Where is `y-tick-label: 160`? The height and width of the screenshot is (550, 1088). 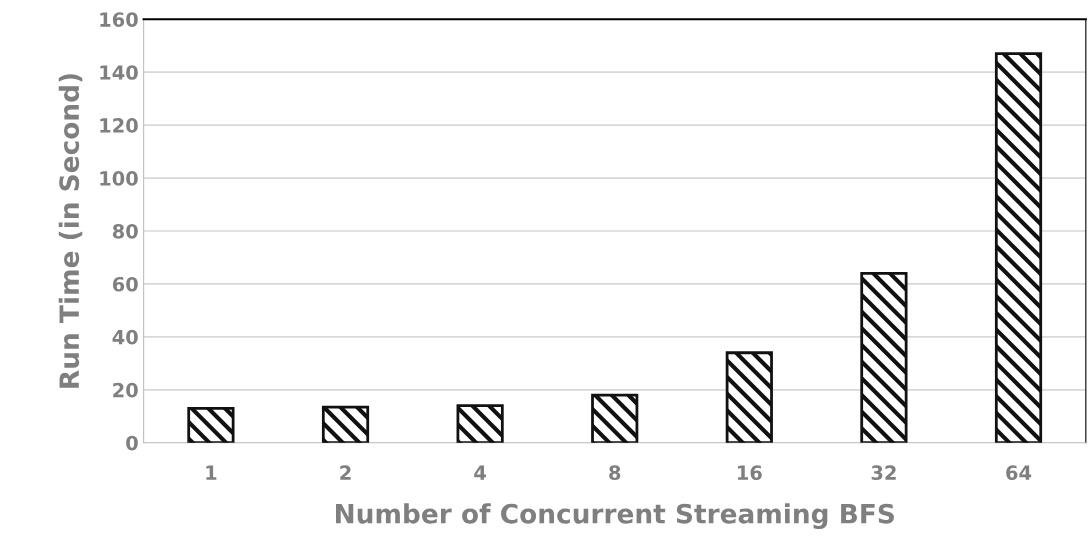
y-tick-label: 160 is located at coordinates (119, 19).